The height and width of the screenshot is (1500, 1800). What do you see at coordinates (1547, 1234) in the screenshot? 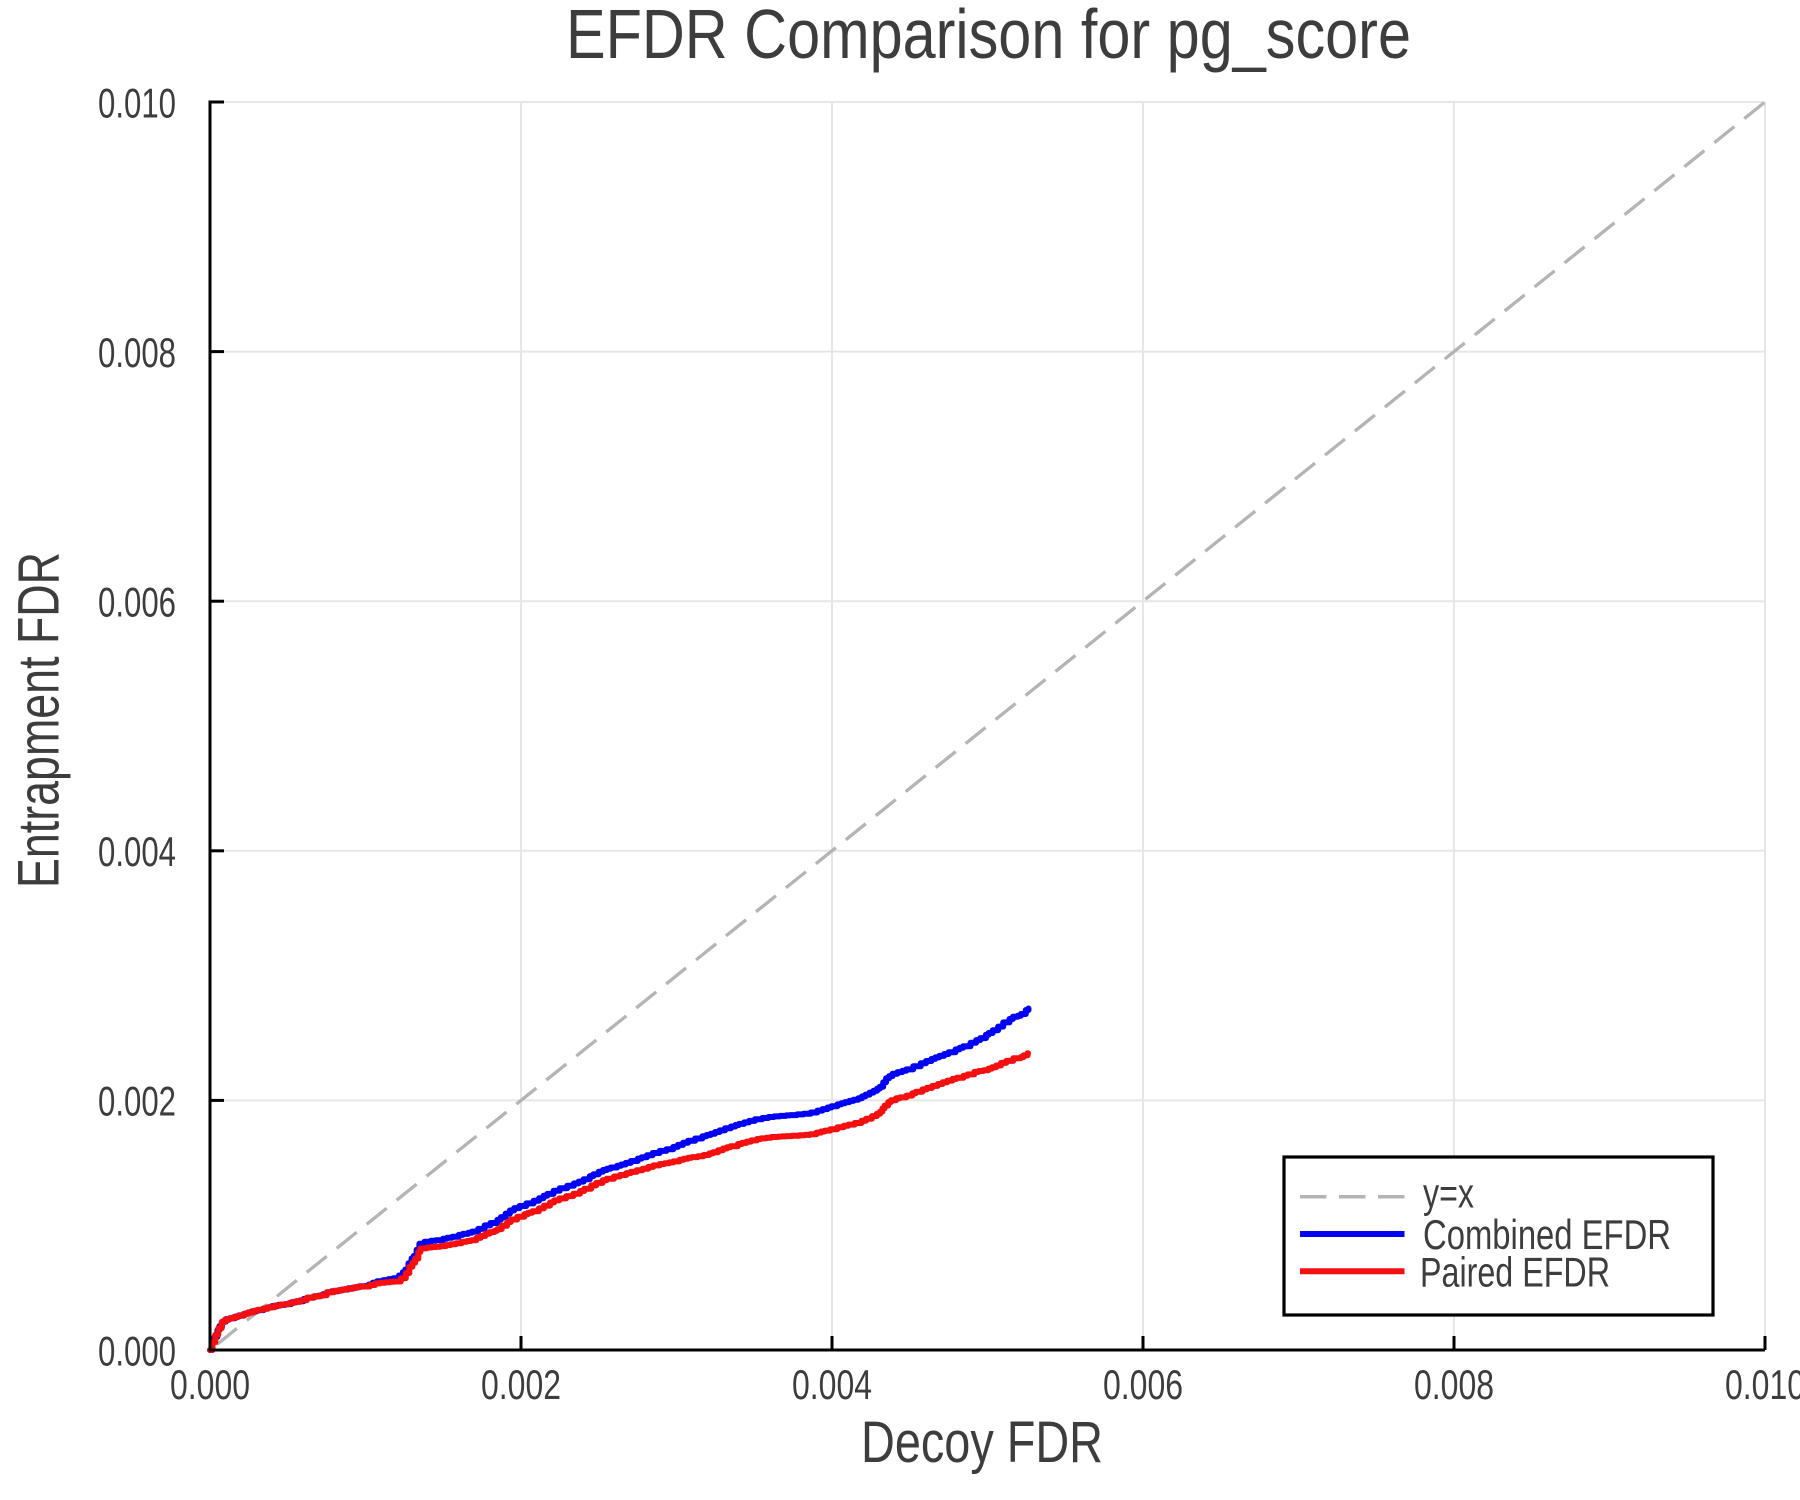
I see `svg-text: Combined EFDR` at bounding box center [1547, 1234].